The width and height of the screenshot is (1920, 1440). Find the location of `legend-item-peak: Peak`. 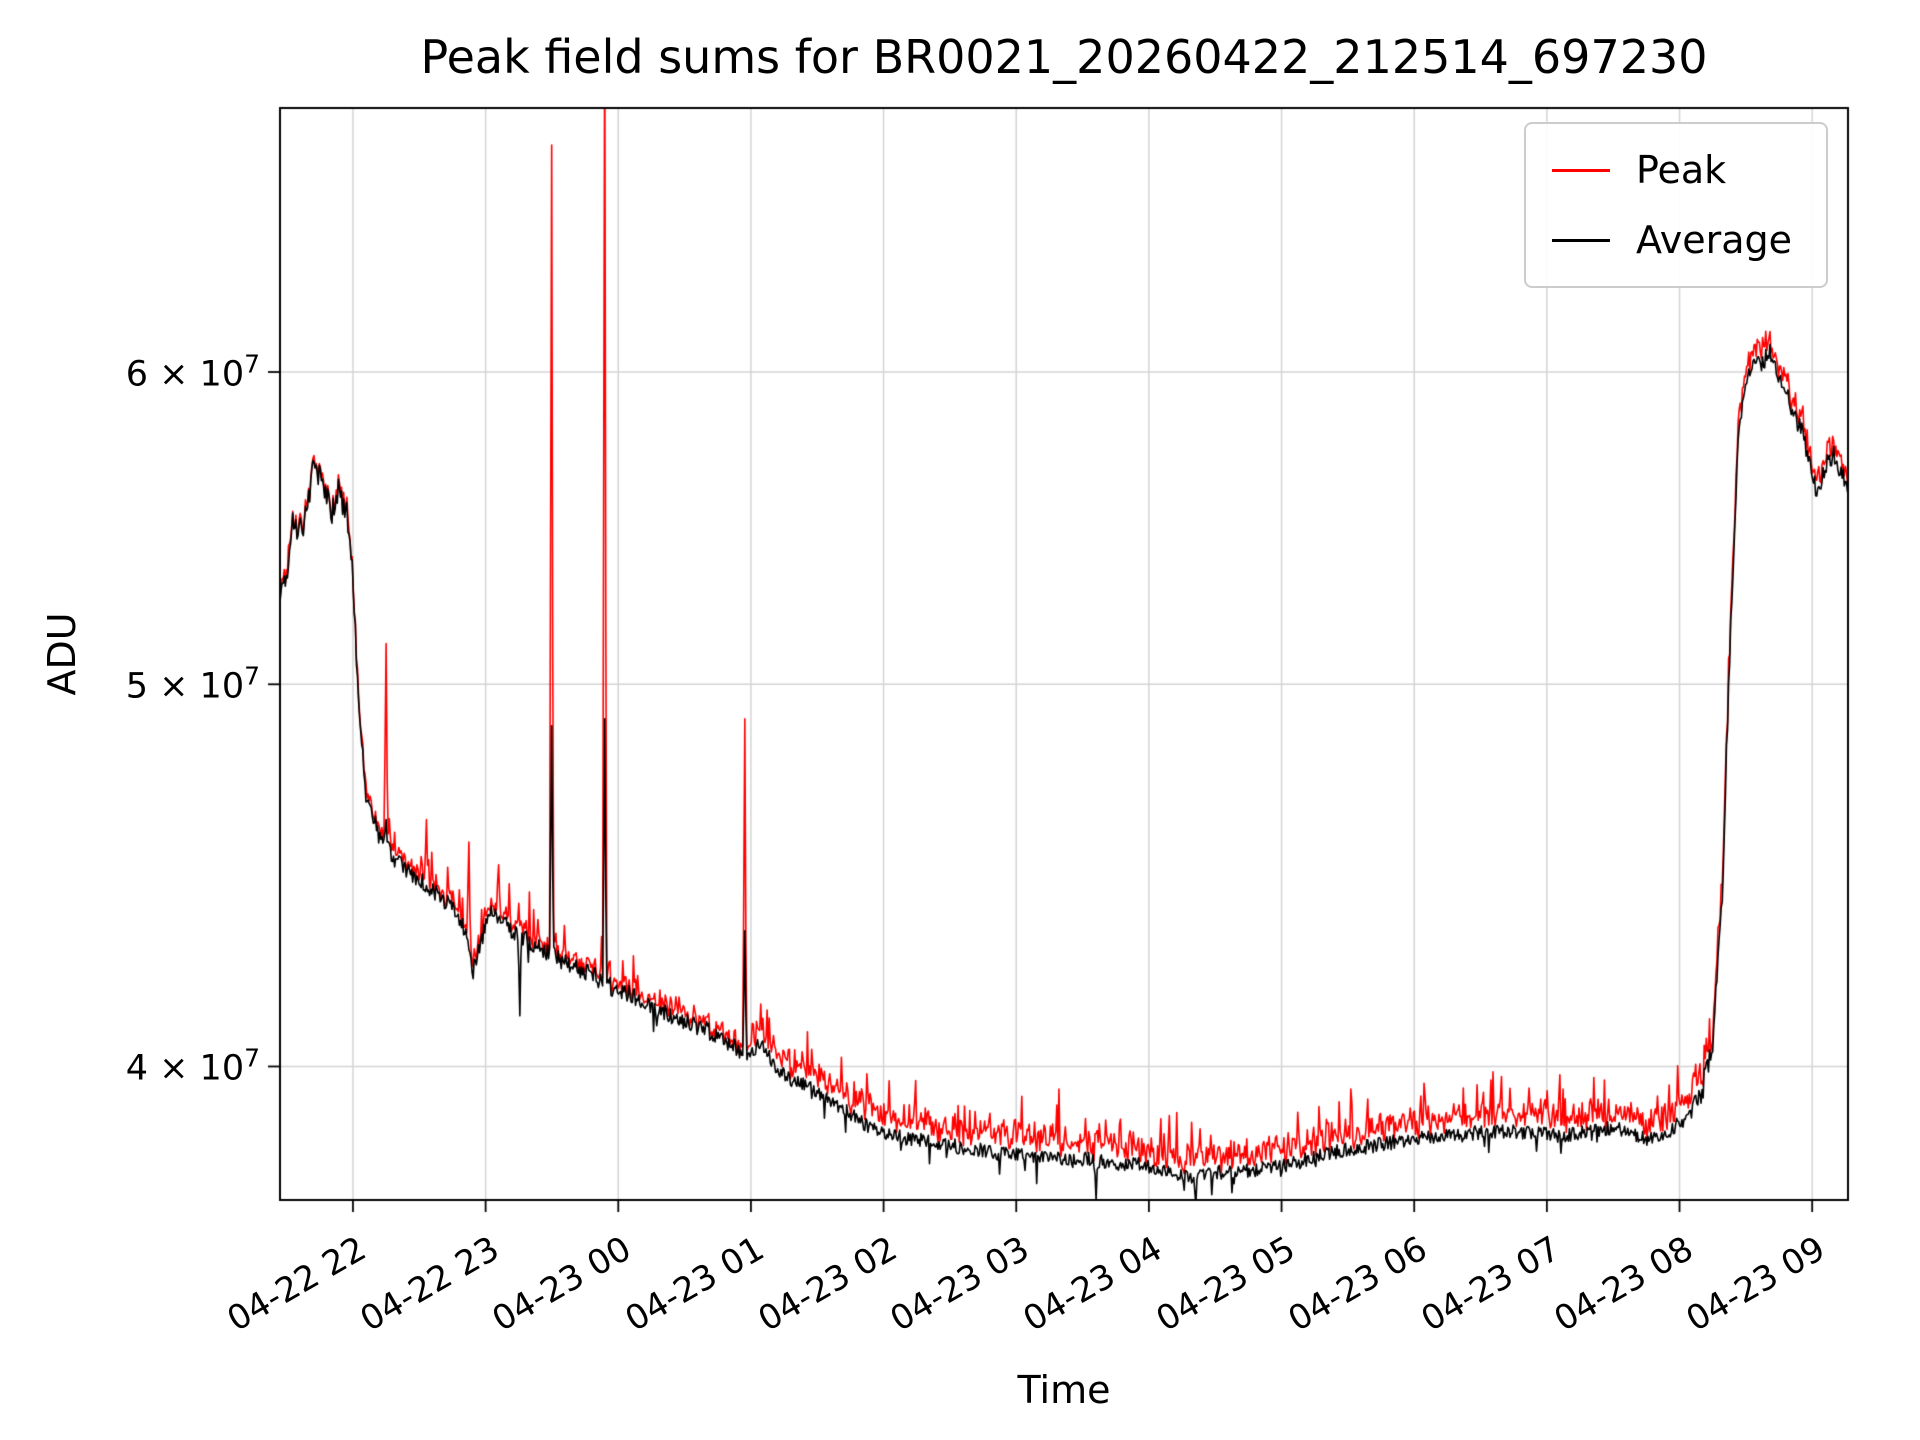

legend-item-peak: Peak is located at coordinates (1671, 170).